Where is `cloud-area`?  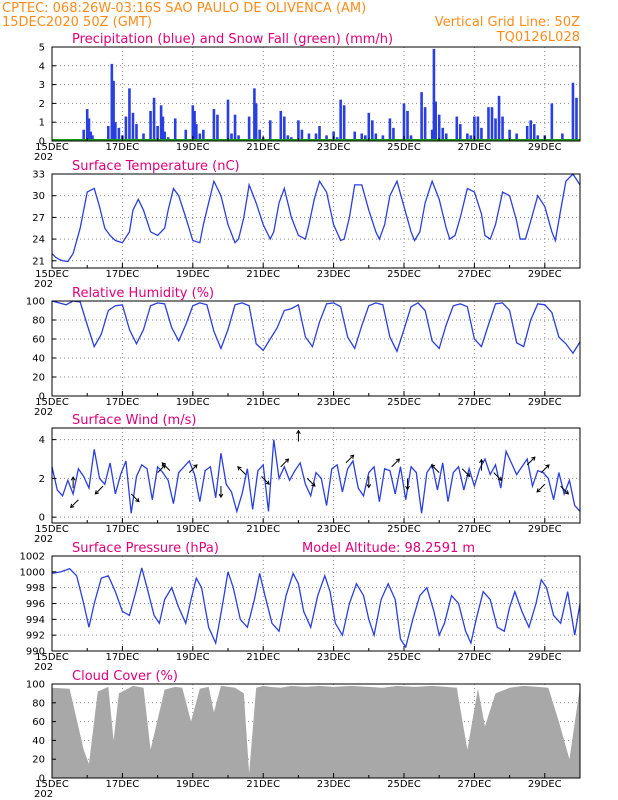
cloud-area is located at coordinates (316, 731).